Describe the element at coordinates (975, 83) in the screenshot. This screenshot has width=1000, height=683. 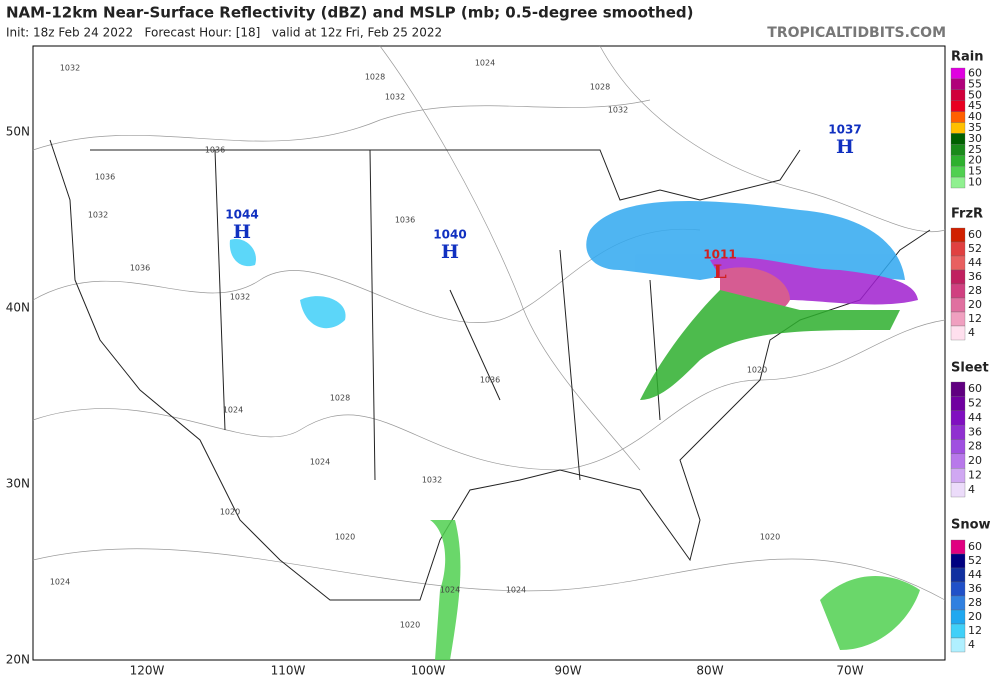
I see `legend-tick: 55` at that location.